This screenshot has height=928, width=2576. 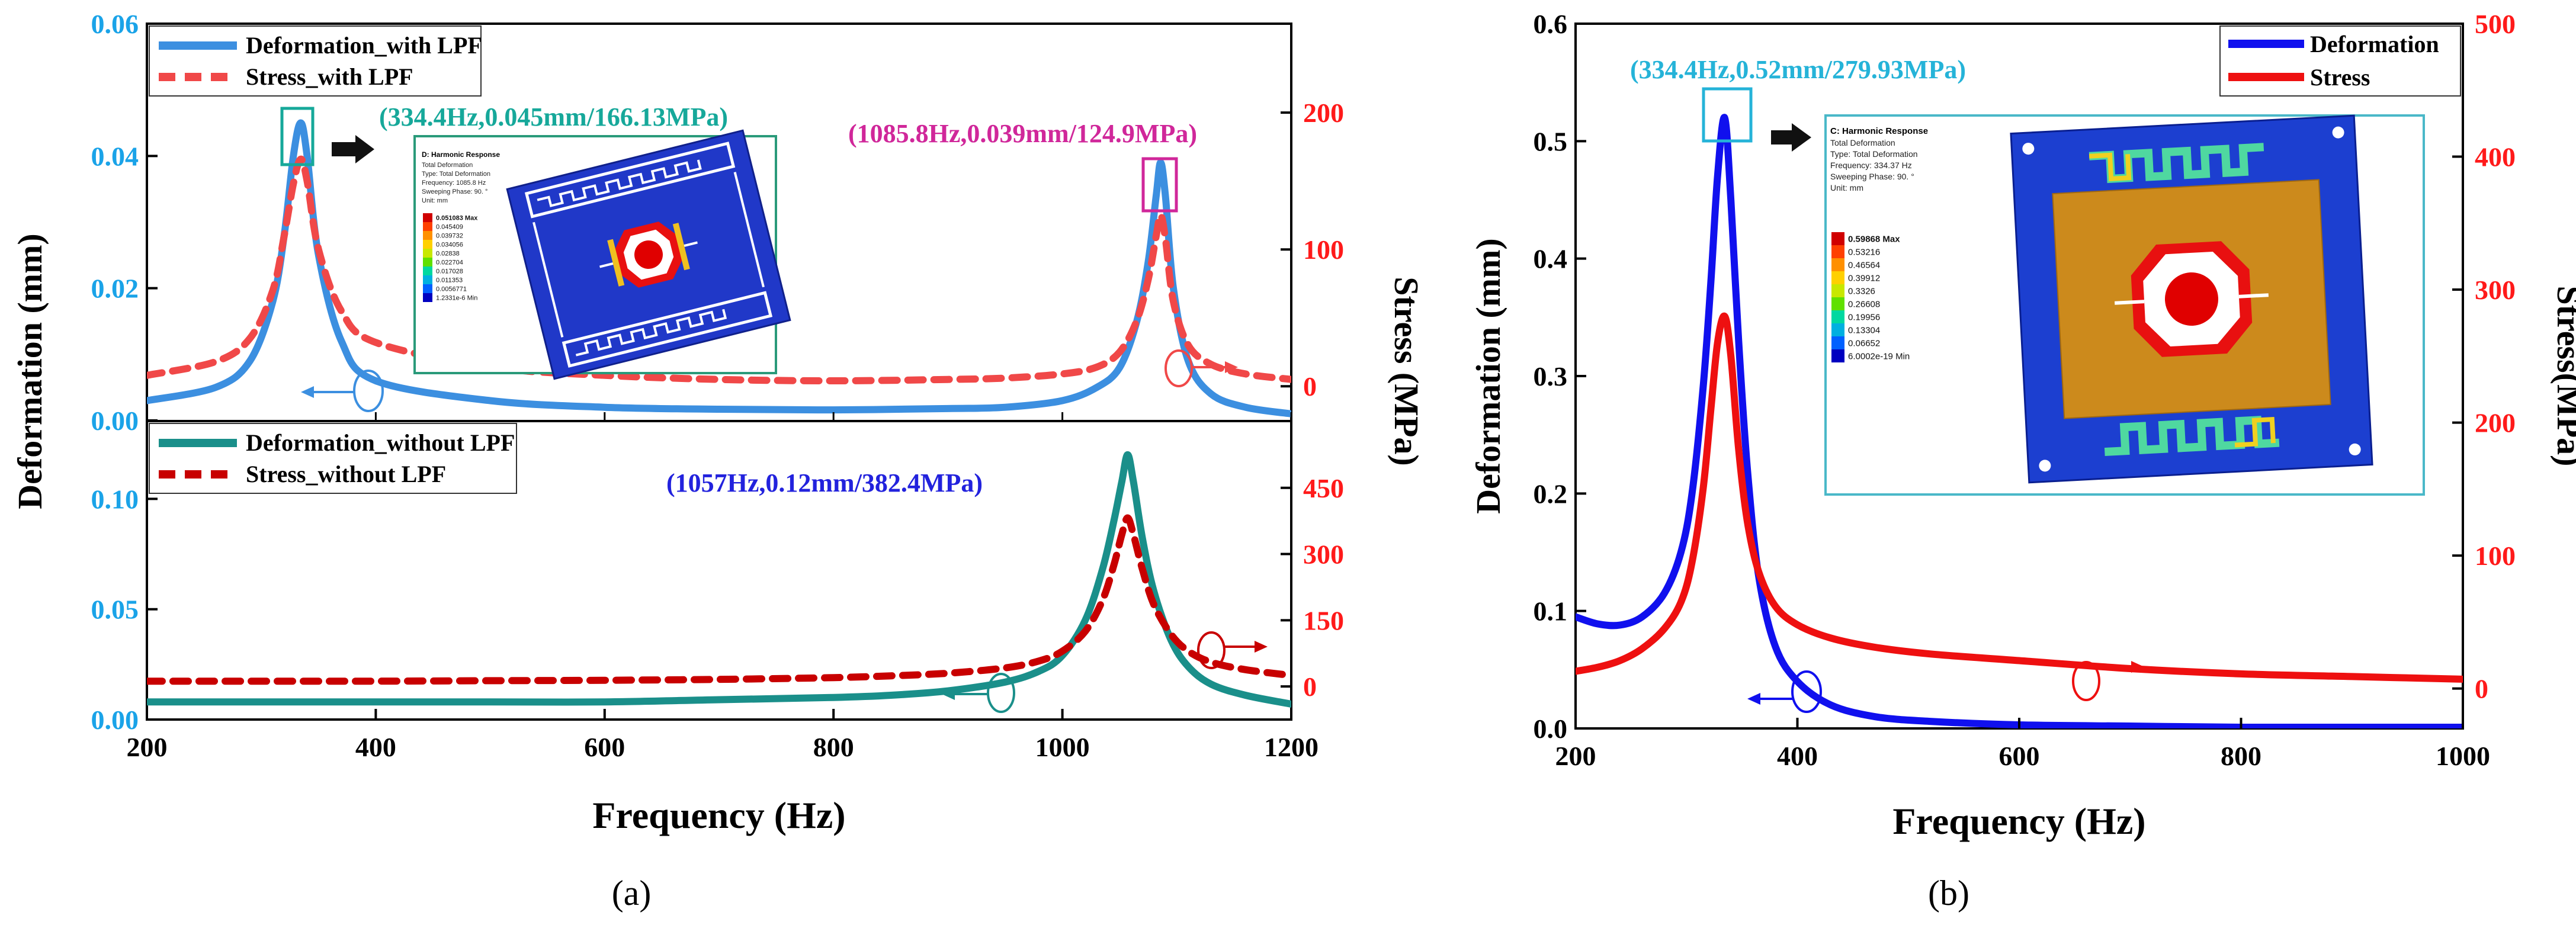 I want to click on peak-marker-334hz, so click(x=297, y=136).